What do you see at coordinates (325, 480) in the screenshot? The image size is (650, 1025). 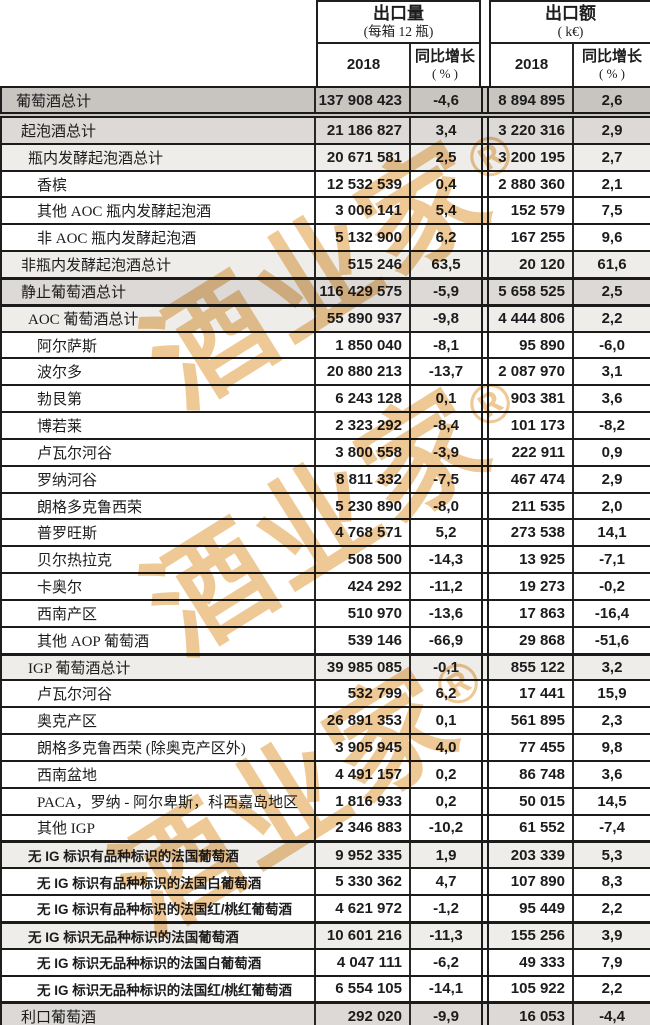 I see `table-row: 罗纳河谷 8 811 332 -7,5 467 474 2,9` at bounding box center [325, 480].